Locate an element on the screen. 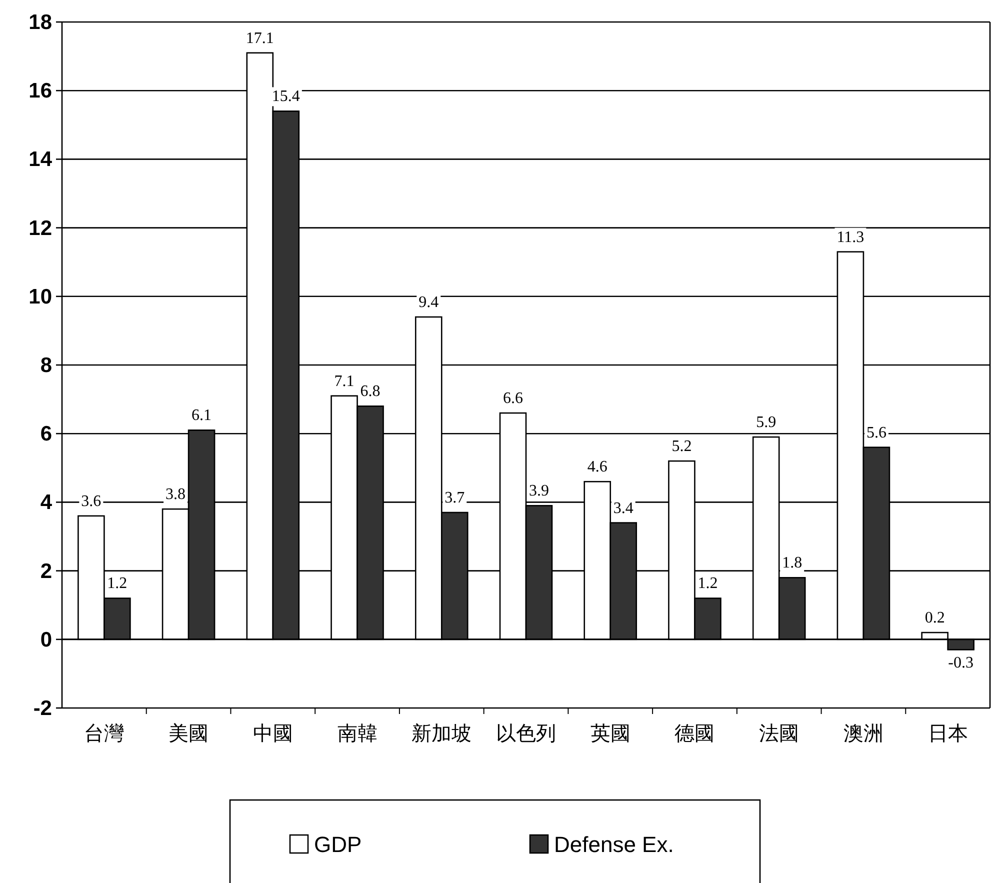 The width and height of the screenshot is (996, 883). y-tick-label: 8 is located at coordinates (46, 365).